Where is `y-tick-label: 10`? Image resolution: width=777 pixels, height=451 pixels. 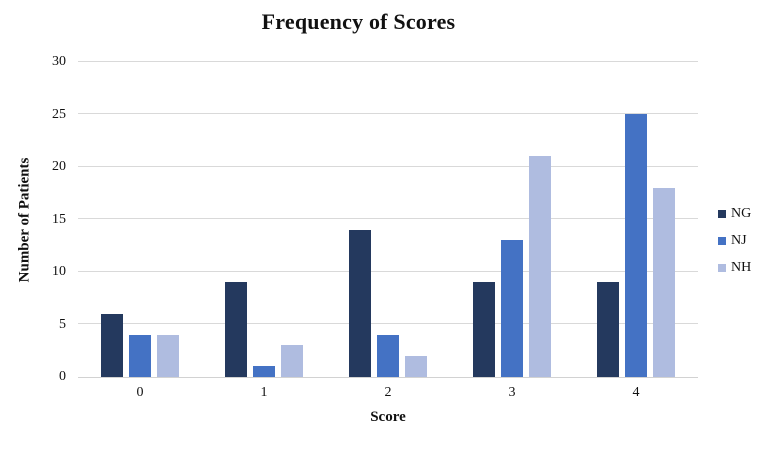
y-tick-label: 10 is located at coordinates (59, 271).